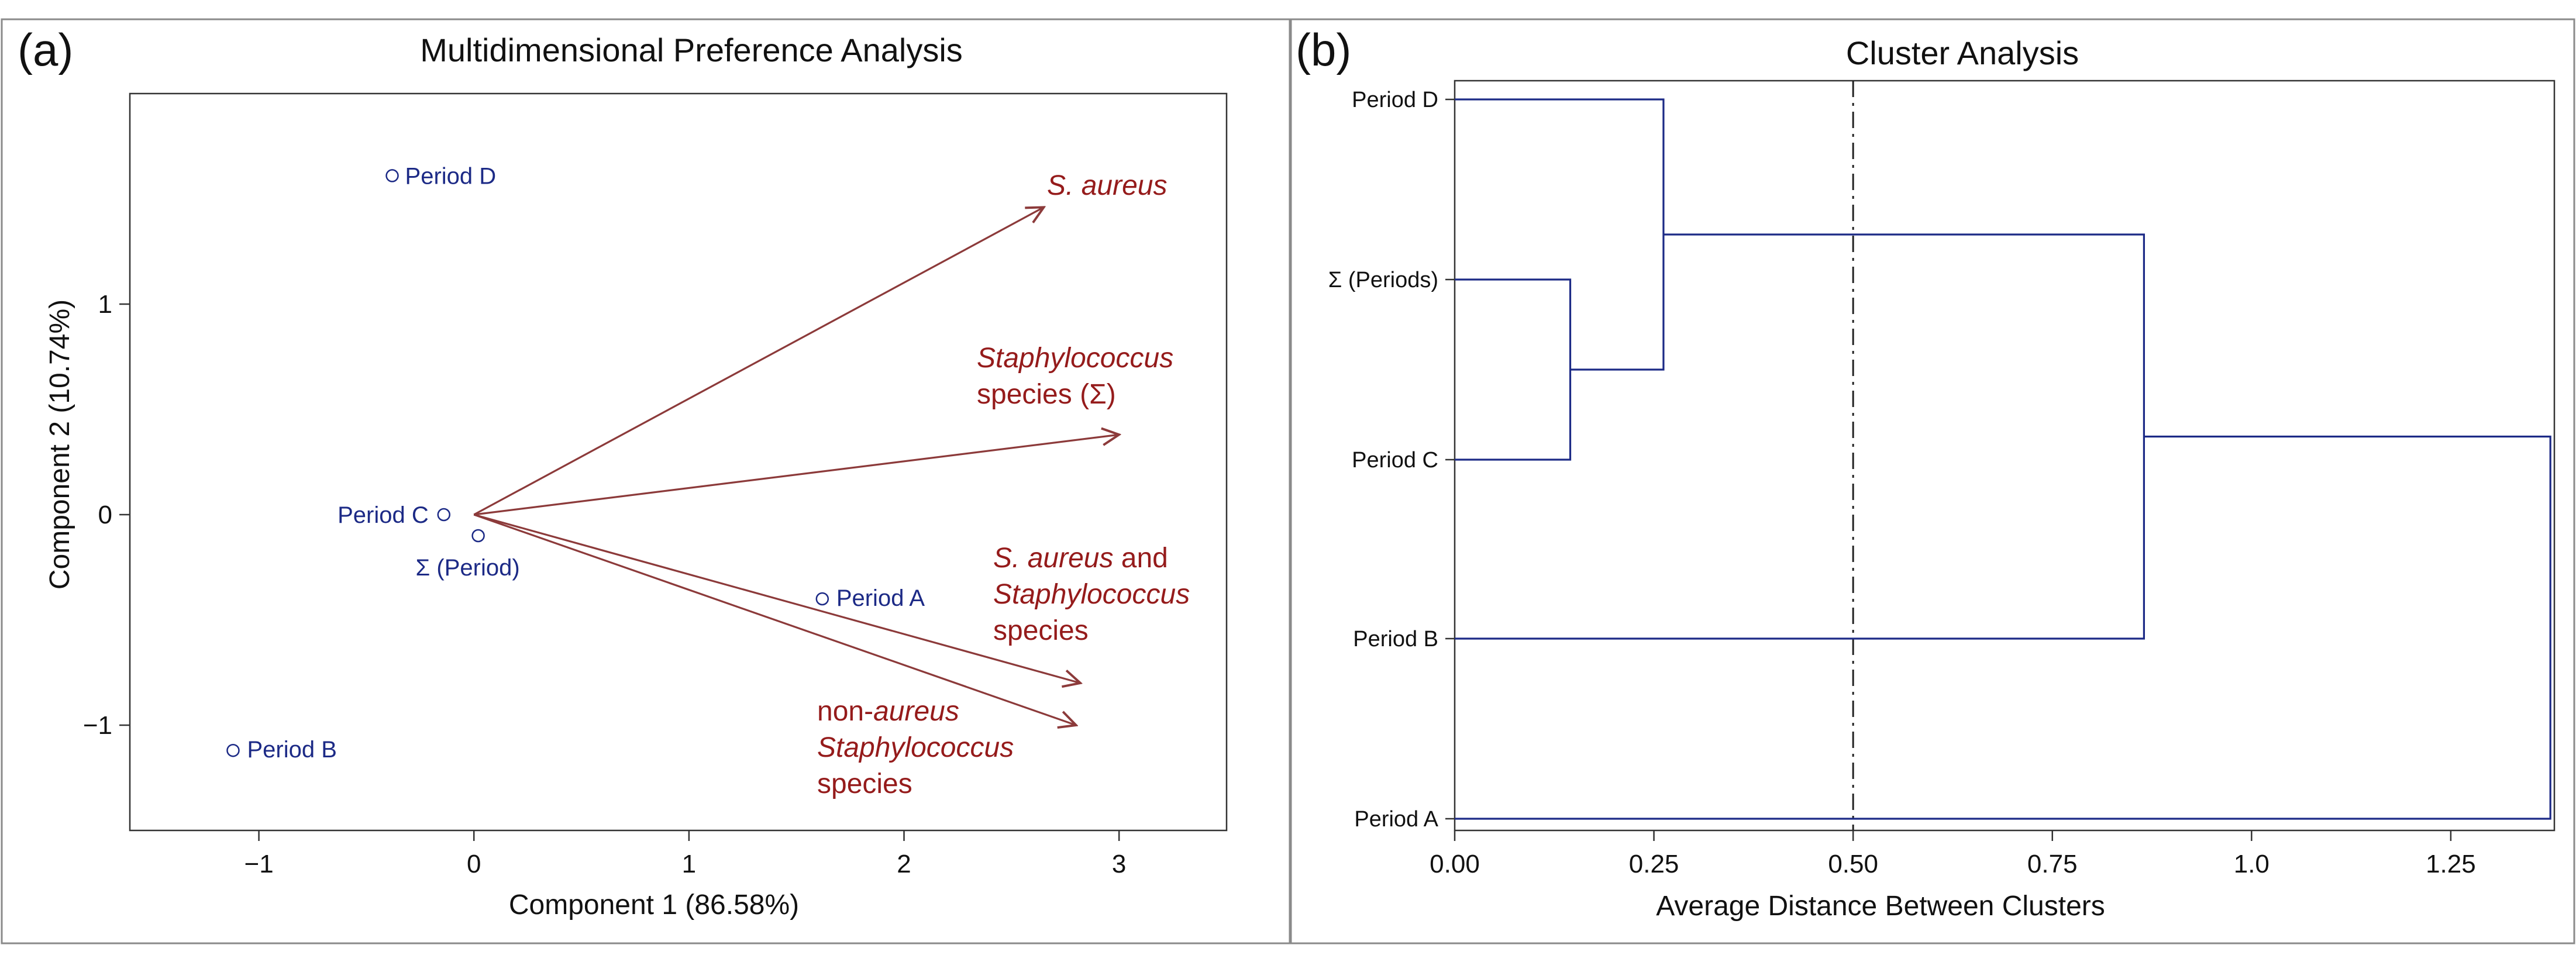 The width and height of the screenshot is (2576, 955). What do you see at coordinates (59, 444) in the screenshot?
I see `panel-a-y-axis-title: Component 2 (10.74%)` at bounding box center [59, 444].